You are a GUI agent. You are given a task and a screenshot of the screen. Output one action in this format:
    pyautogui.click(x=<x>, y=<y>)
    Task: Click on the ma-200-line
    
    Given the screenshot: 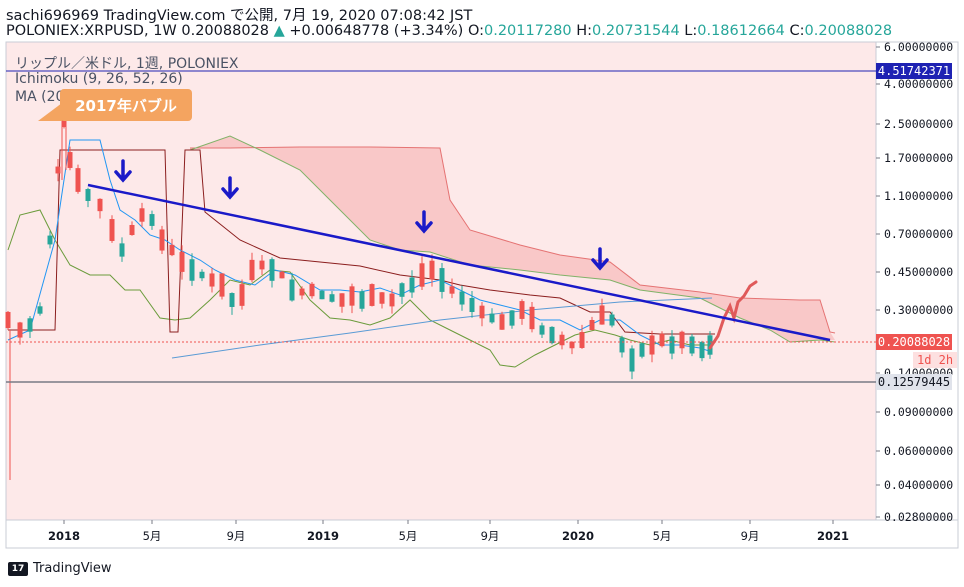 What is the action you would take?
    pyautogui.click(x=442, y=328)
    